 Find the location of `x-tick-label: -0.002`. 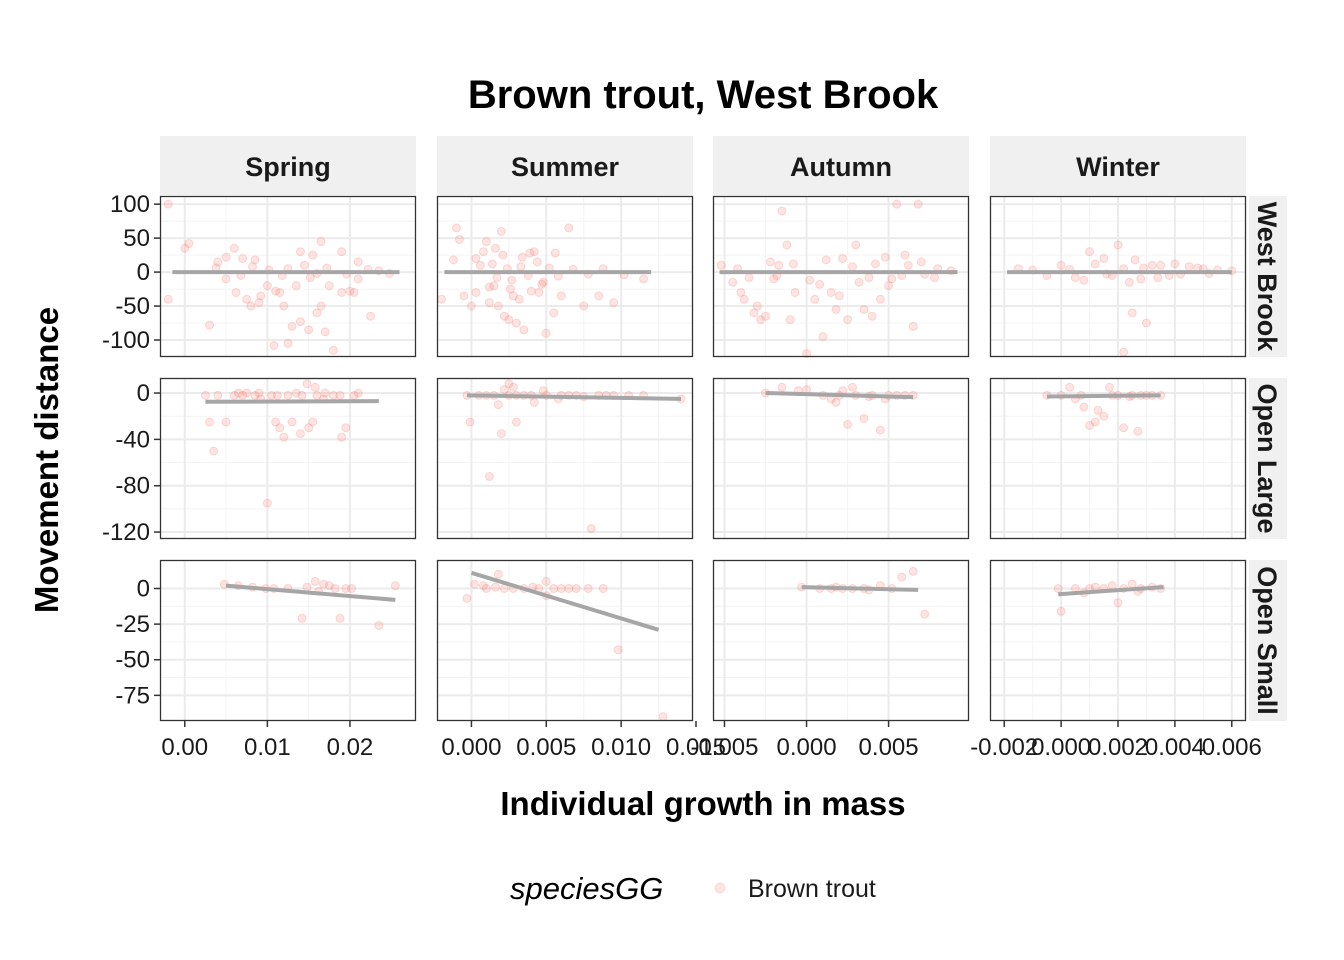

x-tick-label: -0.002 is located at coordinates (1004, 747).